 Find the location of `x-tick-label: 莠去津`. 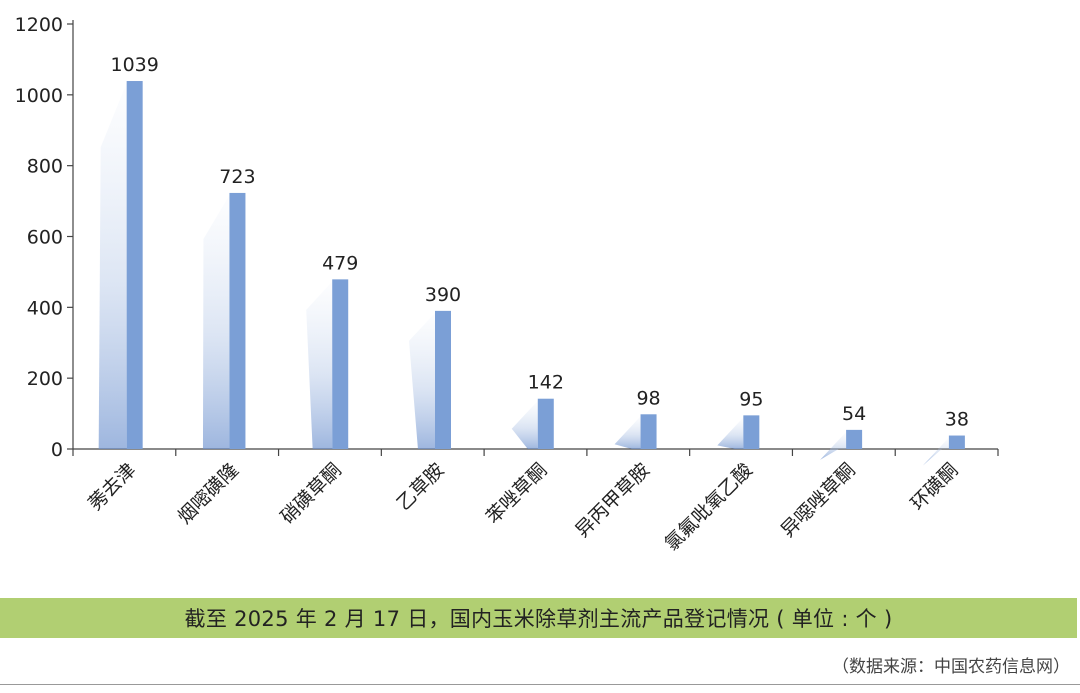

x-tick-label: 莠去津 is located at coordinates (112, 487).